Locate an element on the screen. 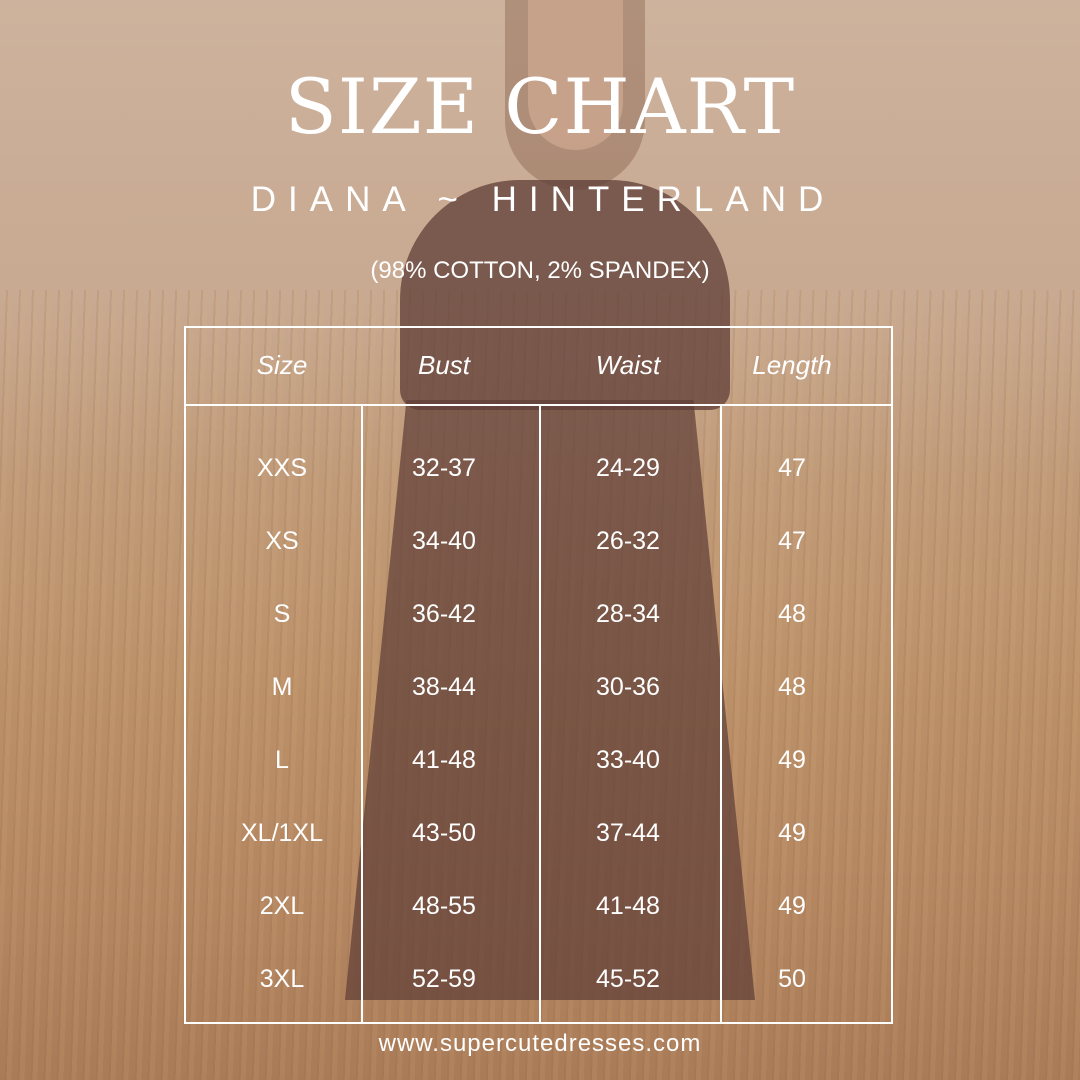  cell-size: 3XL is located at coordinates (282, 979).